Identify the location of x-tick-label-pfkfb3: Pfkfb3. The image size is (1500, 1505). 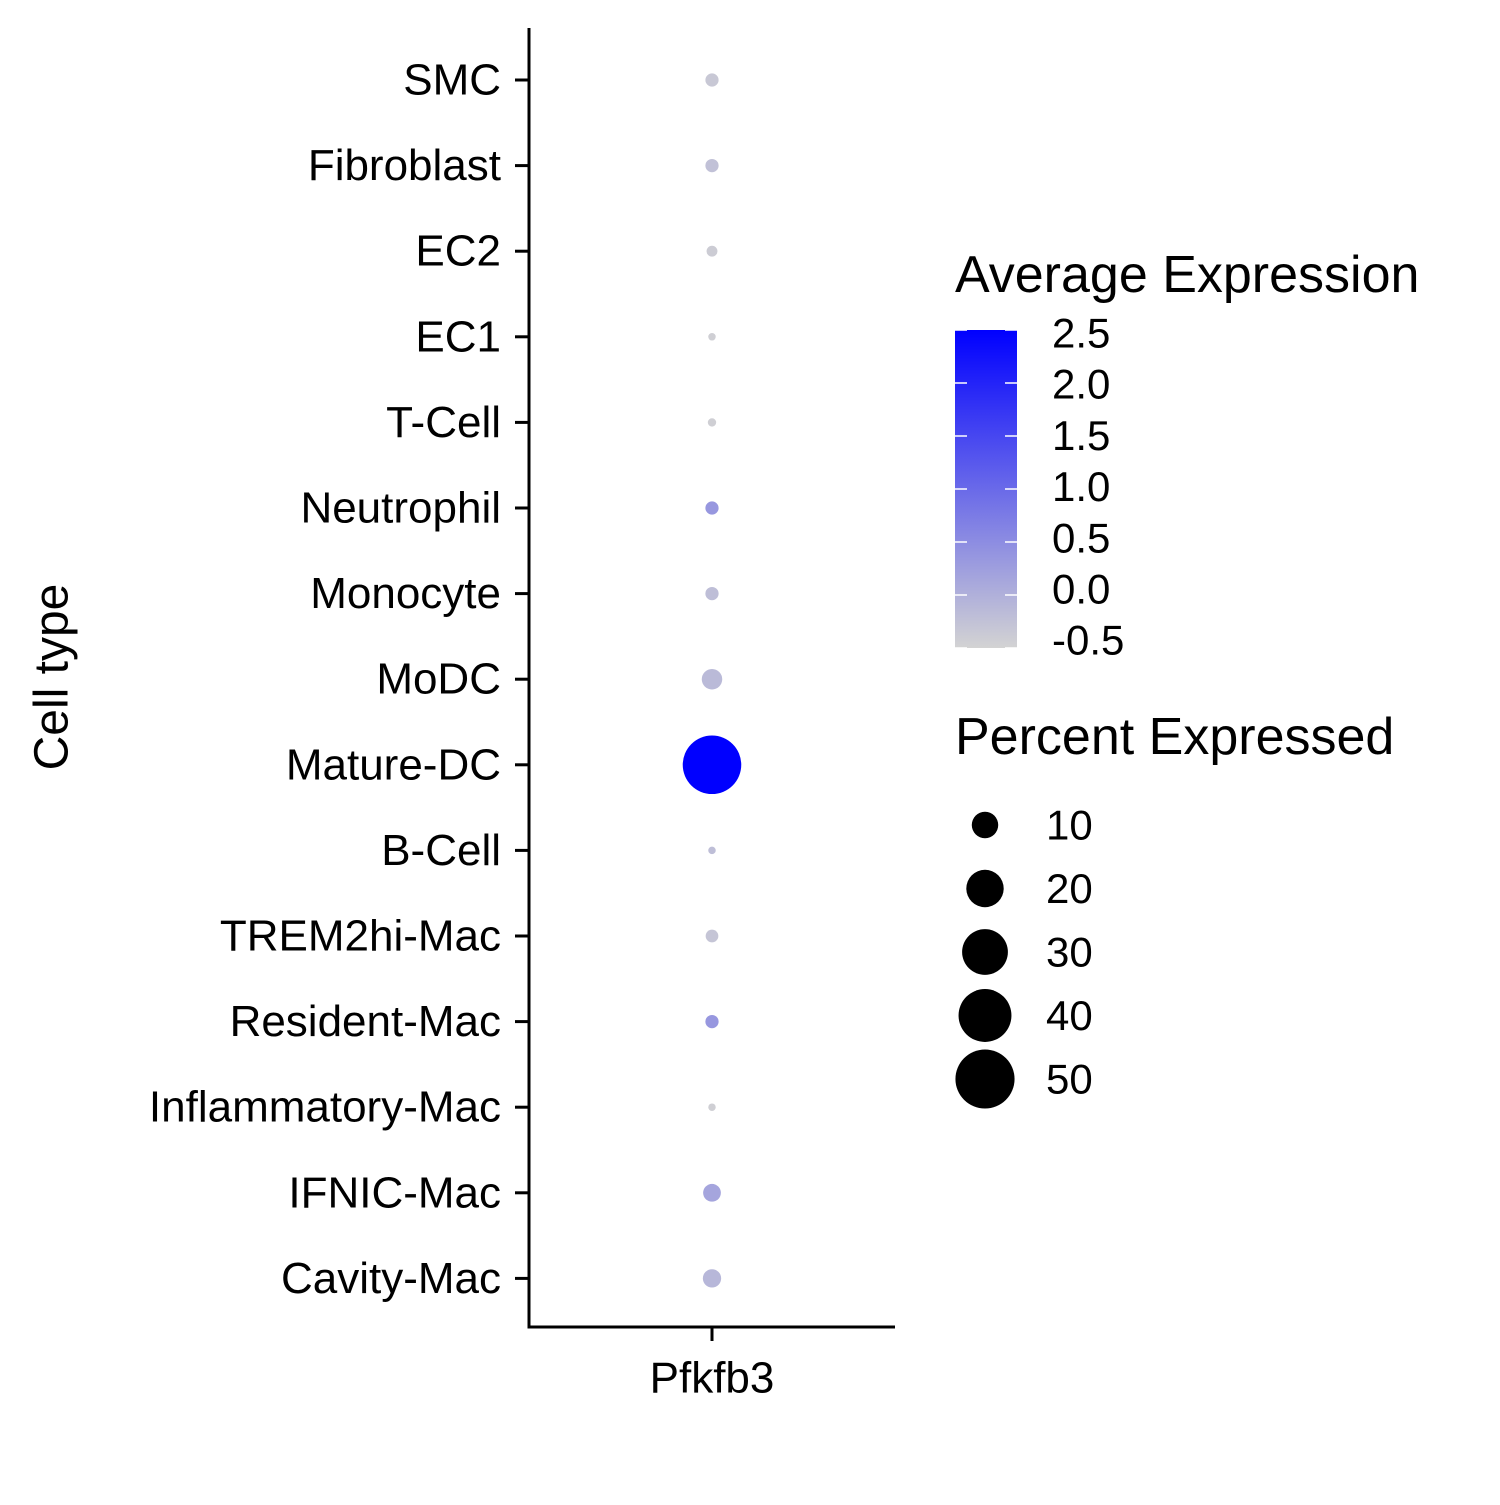
(712, 1378).